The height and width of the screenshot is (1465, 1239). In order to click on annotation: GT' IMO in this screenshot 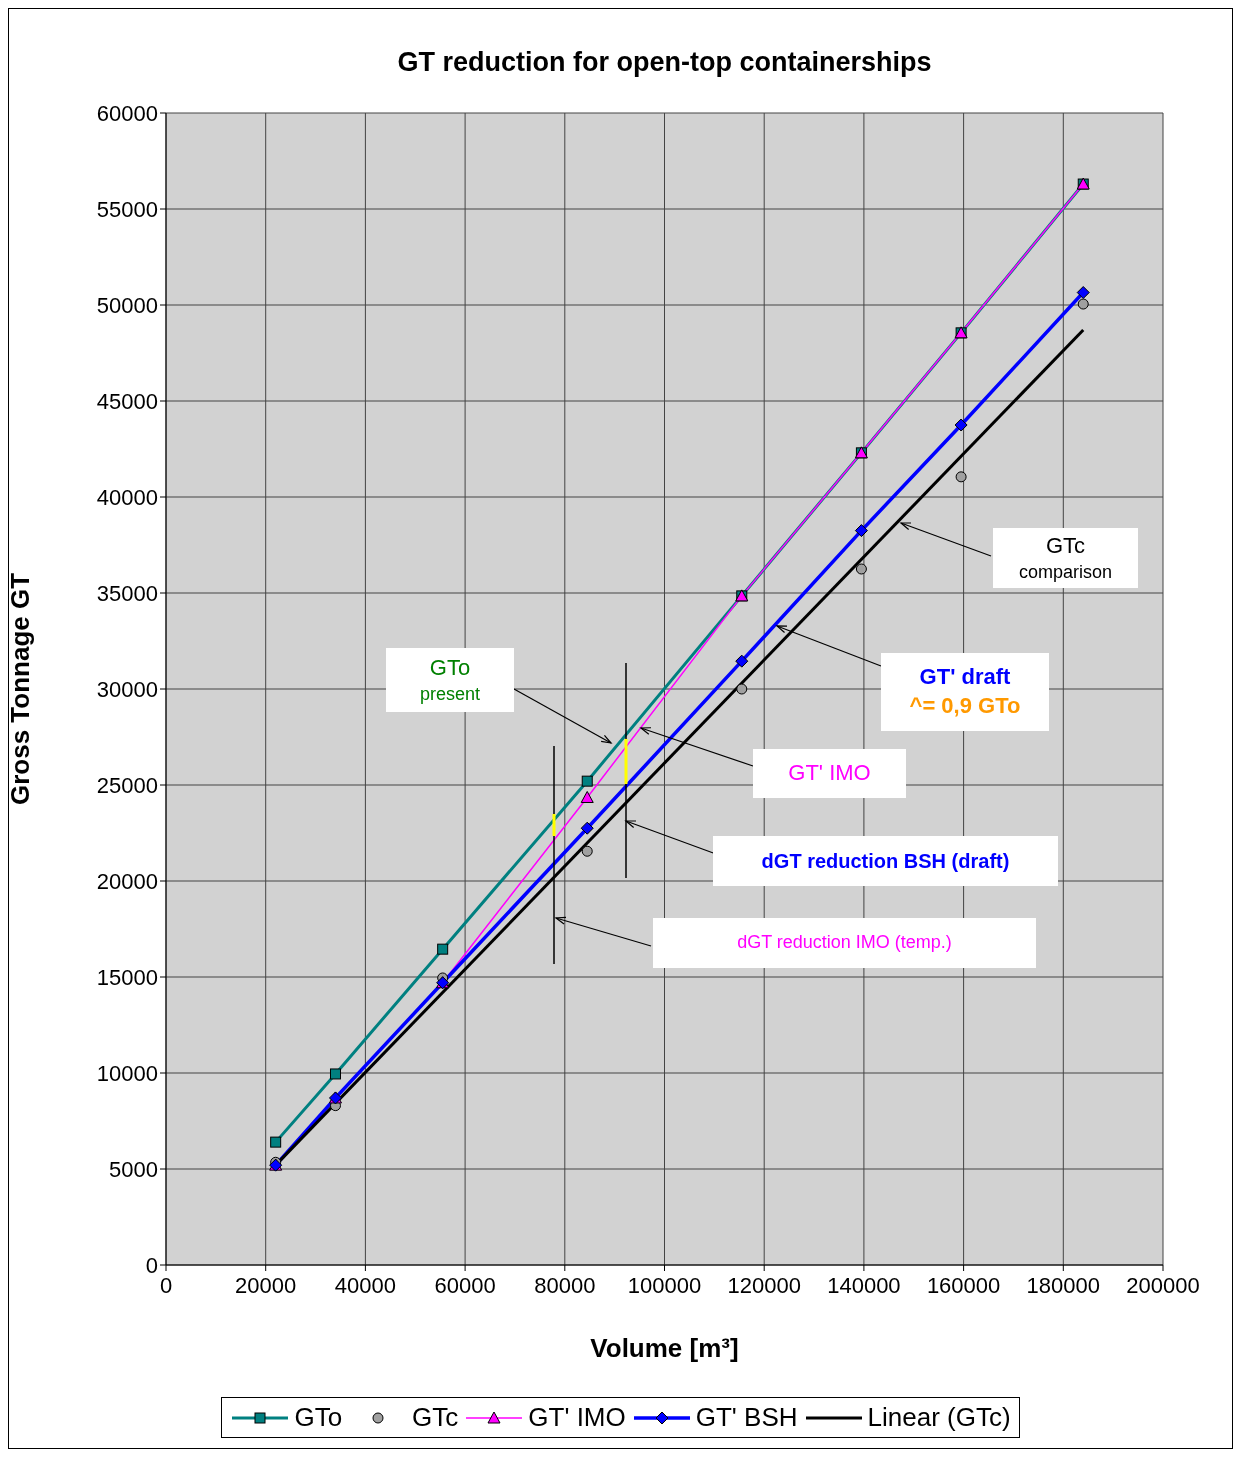, I will do `click(829, 773)`.